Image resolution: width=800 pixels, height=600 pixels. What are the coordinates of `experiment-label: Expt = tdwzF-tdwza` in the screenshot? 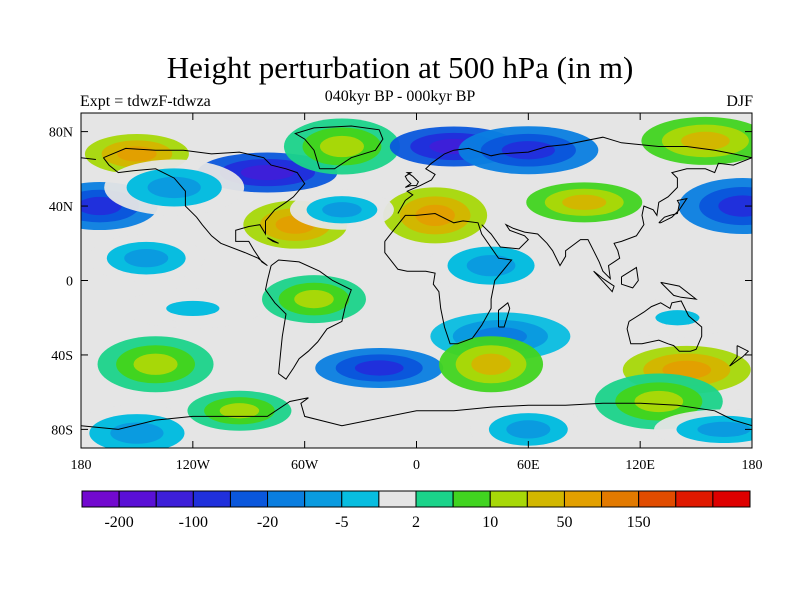 It's located at (145, 101).